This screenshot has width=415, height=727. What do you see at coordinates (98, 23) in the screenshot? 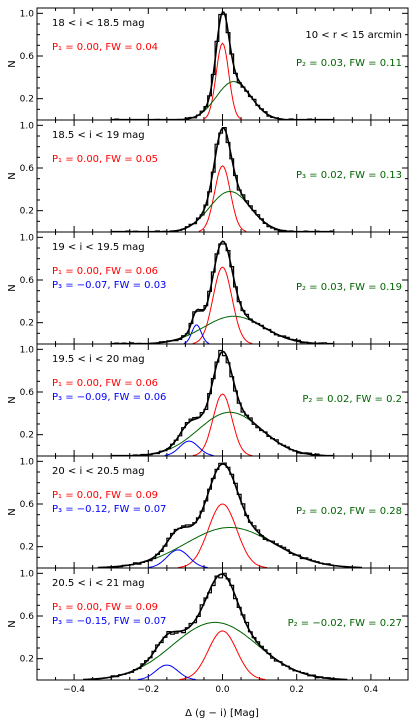
I see `mag-range-label: 18 < i < 18.5 mag` at bounding box center [98, 23].